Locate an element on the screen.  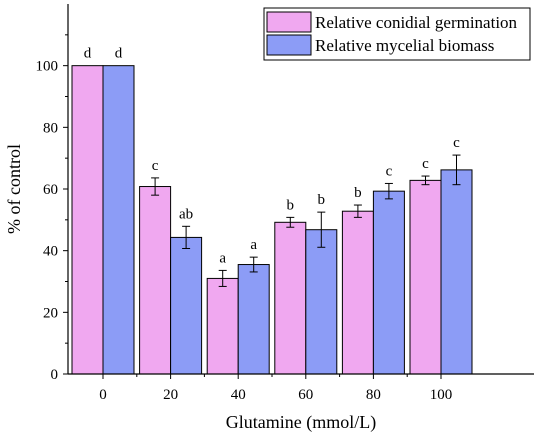
y-tick-label: 40 is located at coordinates (50, 252).